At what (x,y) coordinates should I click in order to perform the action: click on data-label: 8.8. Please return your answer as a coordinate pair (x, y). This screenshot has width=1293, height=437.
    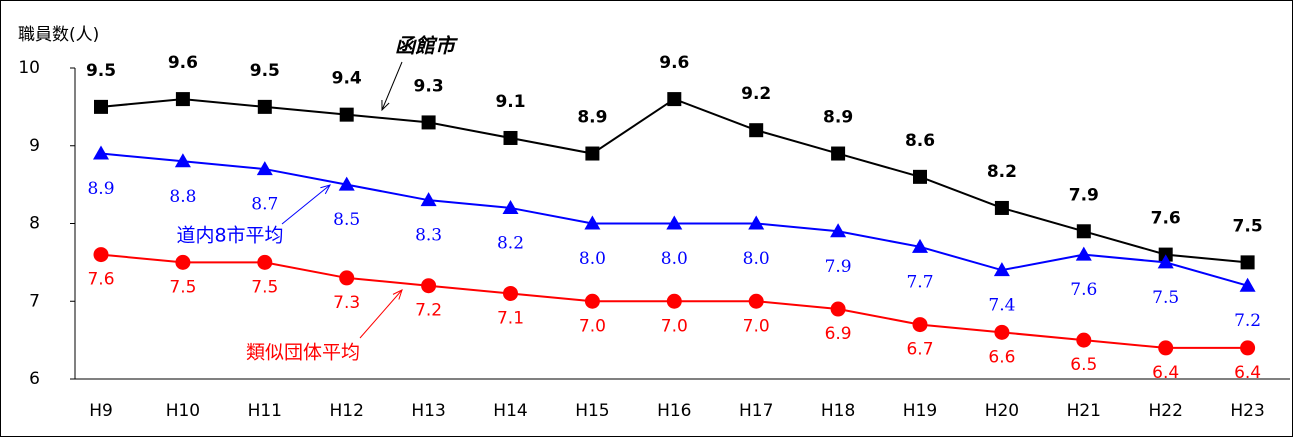
    Looking at the image, I should click on (182, 197).